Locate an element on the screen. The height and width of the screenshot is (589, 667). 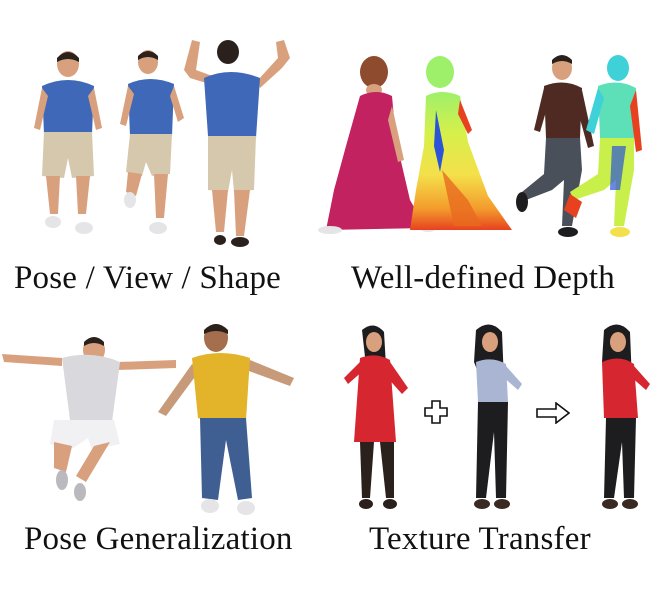
figure-yellow-tee is located at coordinates (226, 419).